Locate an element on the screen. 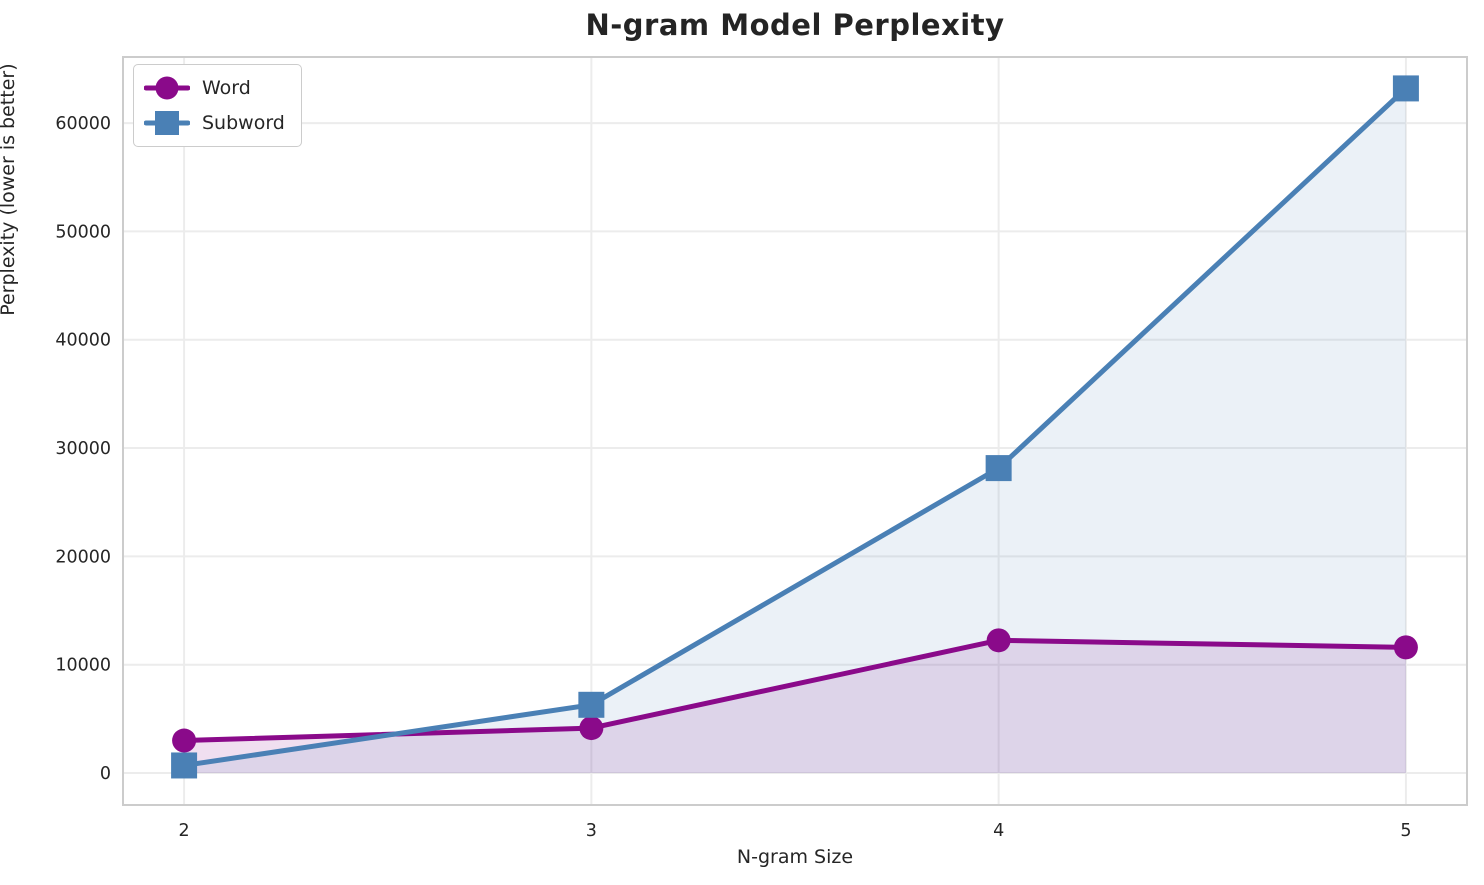  word-area-fill is located at coordinates (795, 707).